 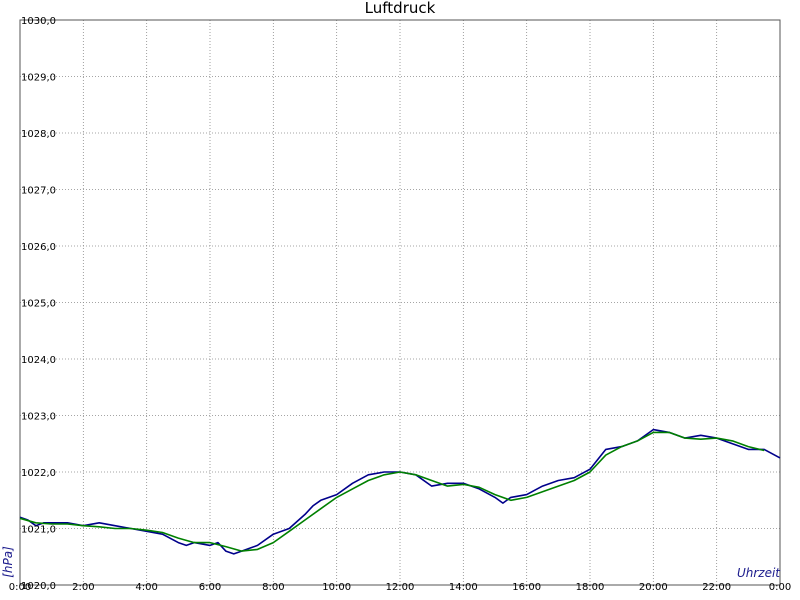 What do you see at coordinates (38, 78) in the screenshot?
I see `y-tick-label: 1029,0` at bounding box center [38, 78].